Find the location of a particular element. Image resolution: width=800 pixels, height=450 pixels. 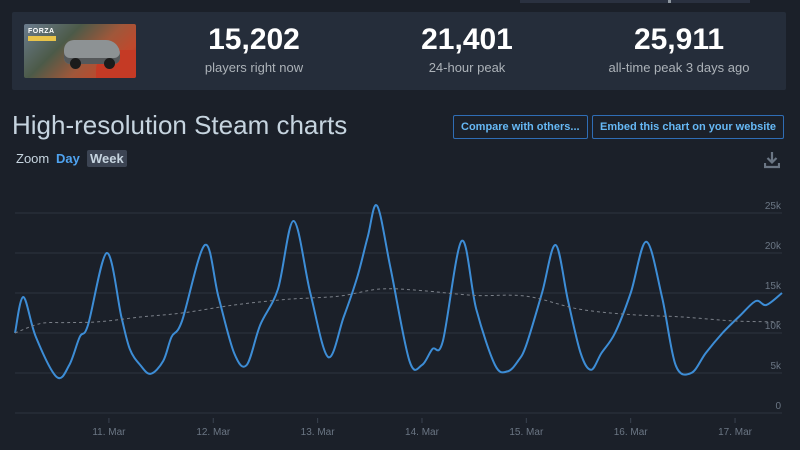

average-series-line is located at coordinates (398, 311).